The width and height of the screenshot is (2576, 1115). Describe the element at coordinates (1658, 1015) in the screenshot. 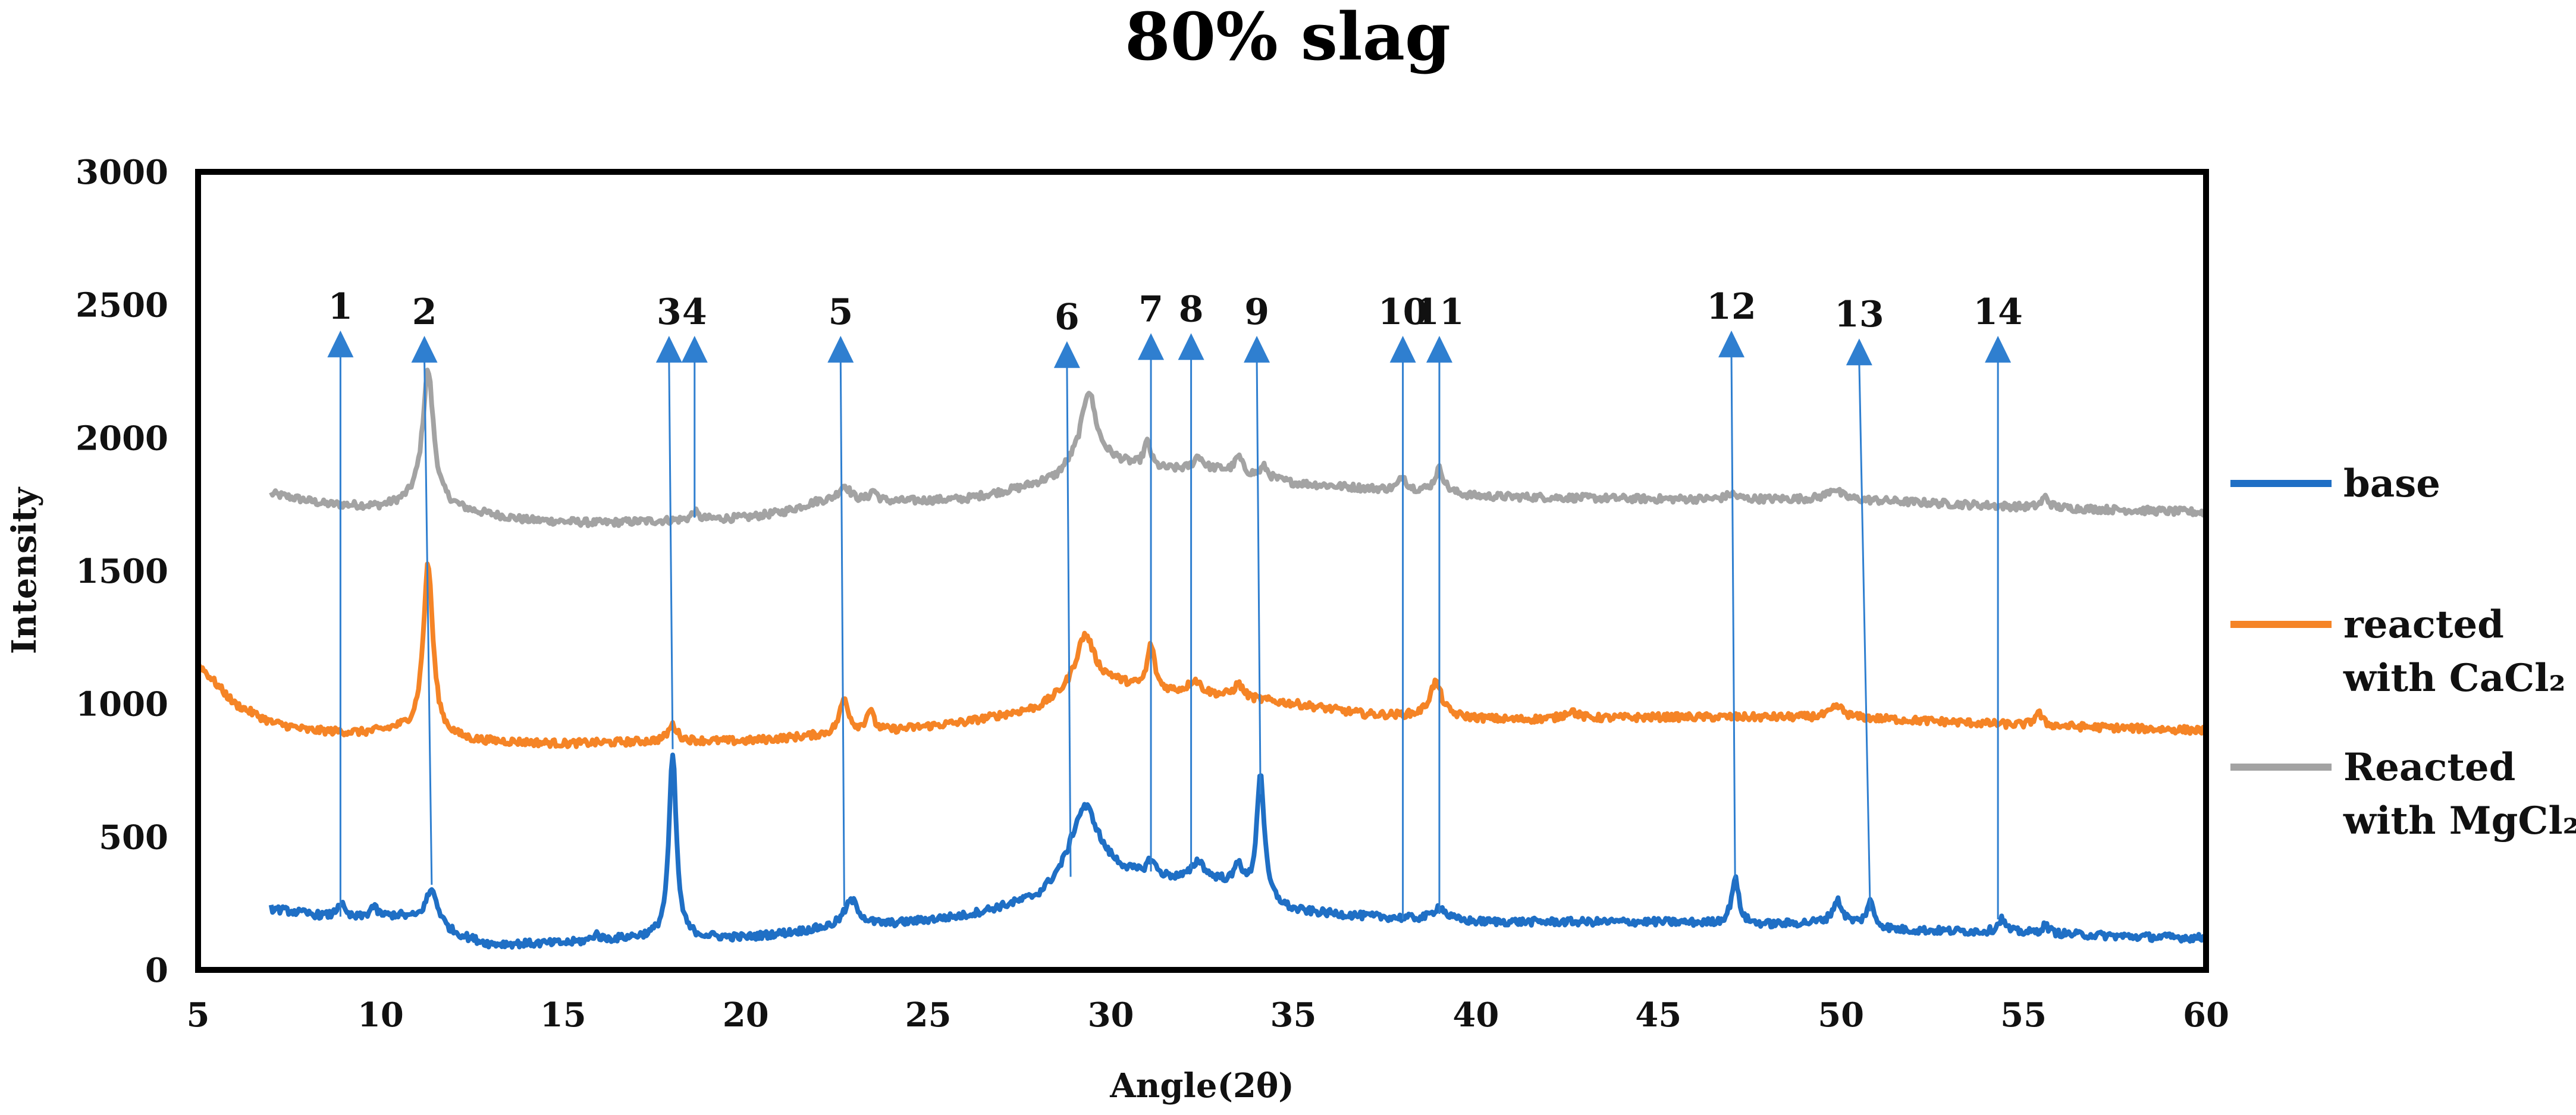

I see `x-tick-label: 45` at that location.